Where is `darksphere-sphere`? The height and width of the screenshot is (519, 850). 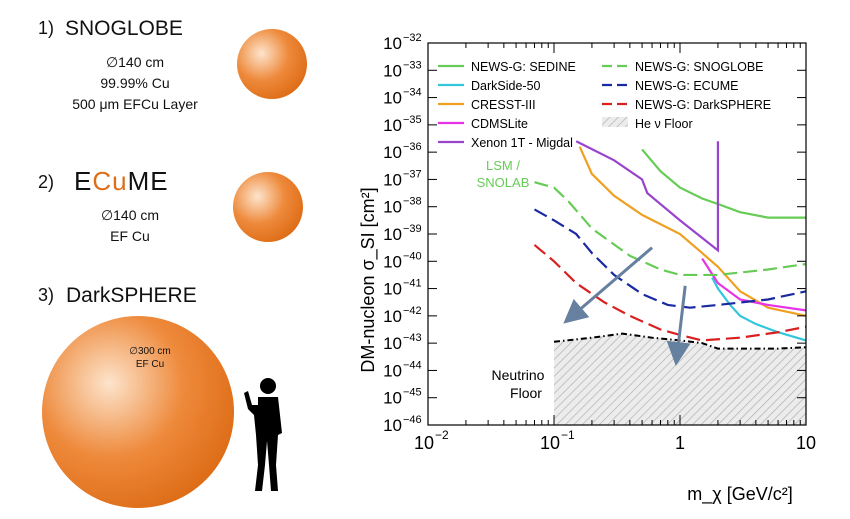
darksphere-sphere is located at coordinates (138, 412).